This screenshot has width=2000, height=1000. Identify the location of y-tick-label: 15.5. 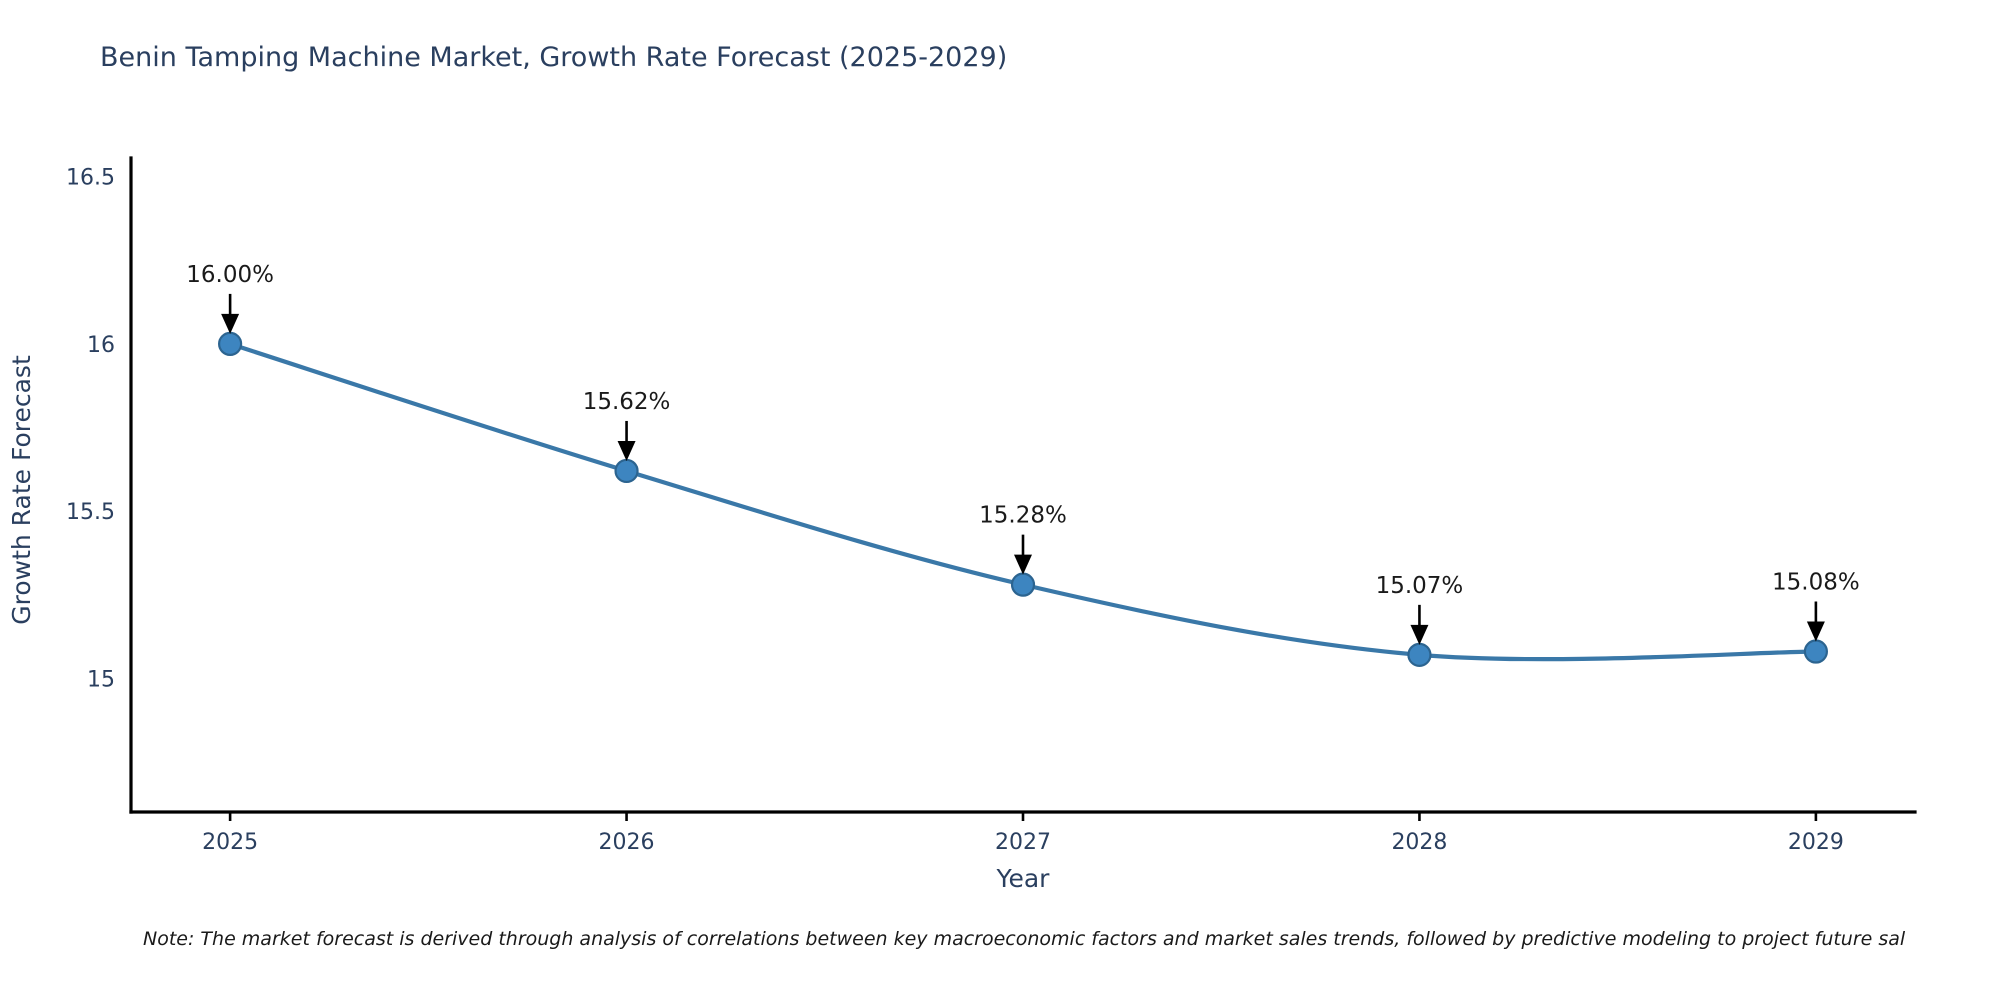
(90, 512).